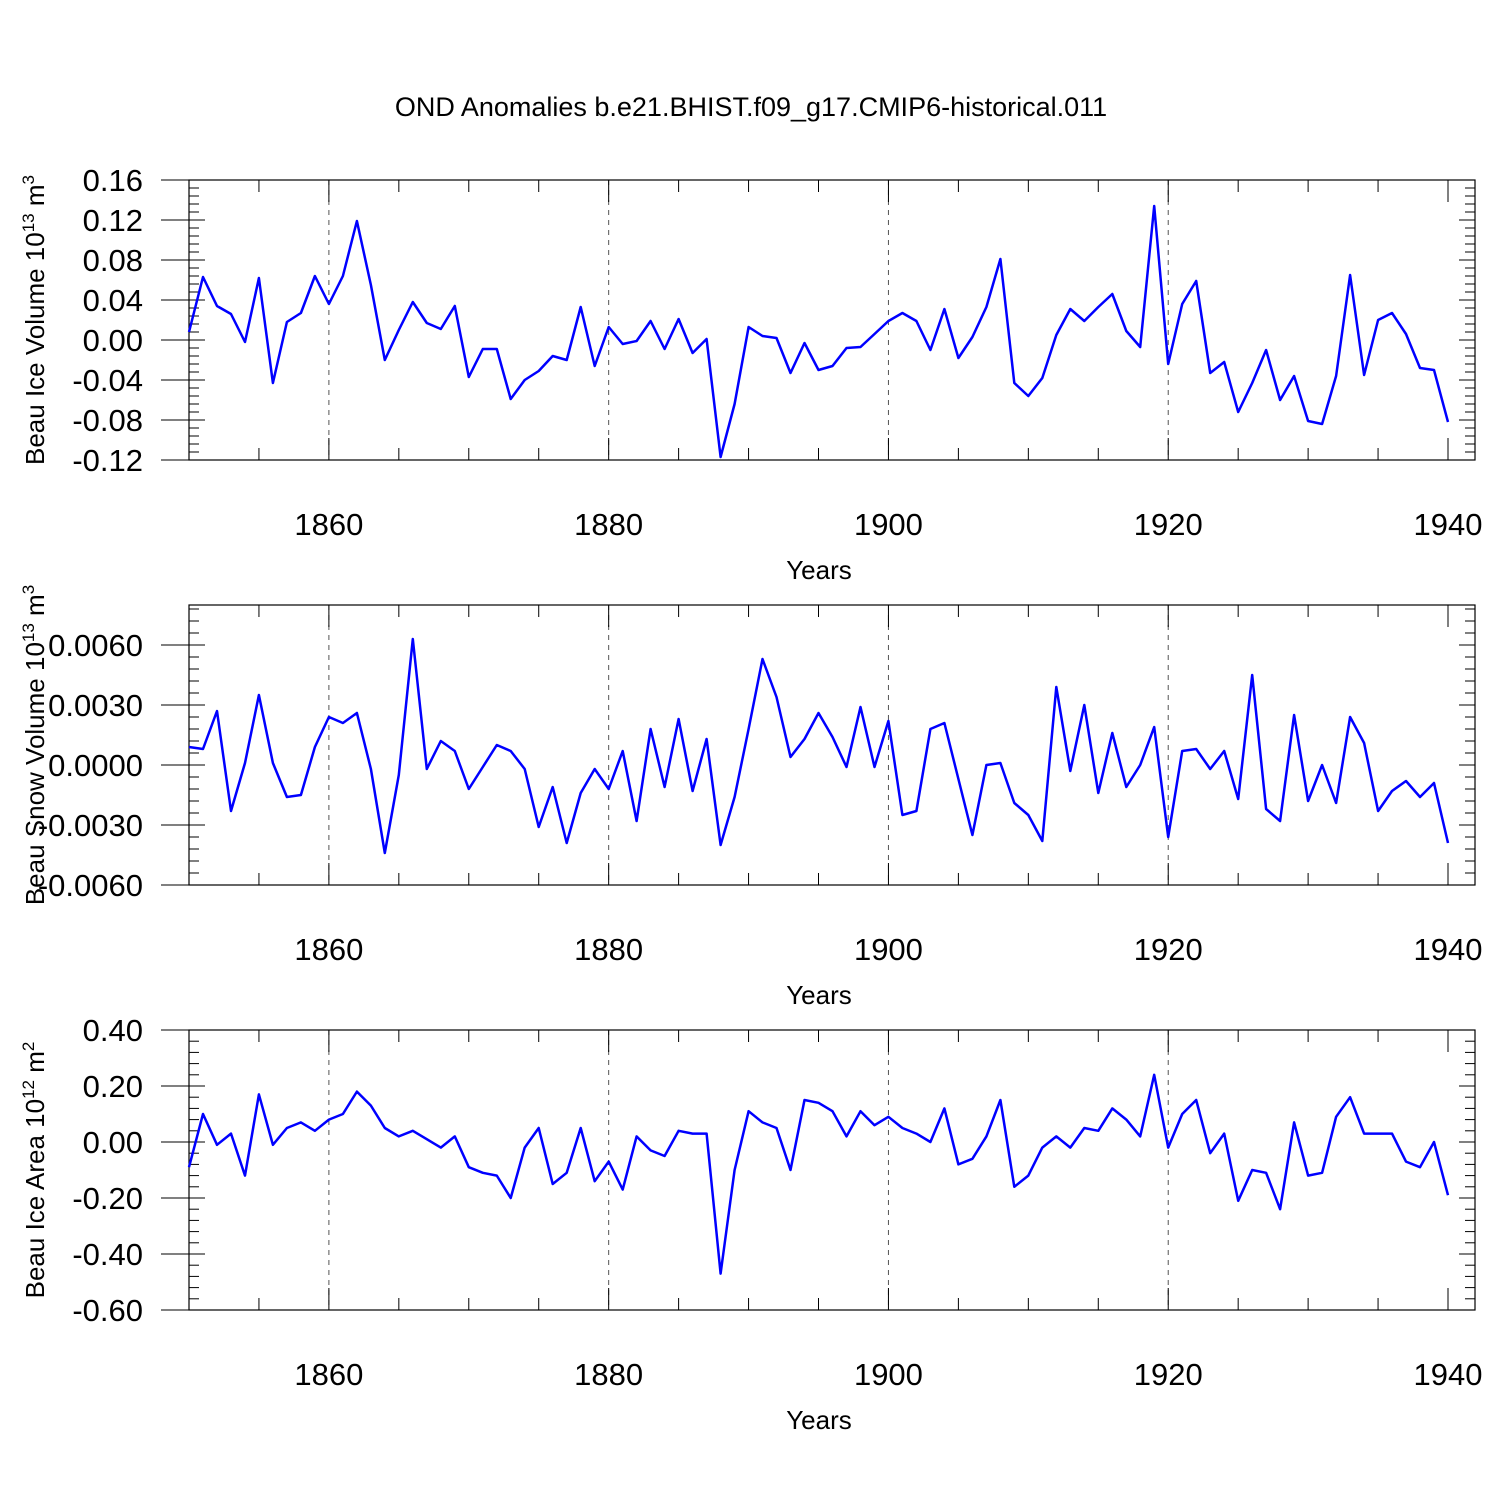 The height and width of the screenshot is (1500, 1500). I want to click on y-tick-label: 0.0000, so click(95, 765).